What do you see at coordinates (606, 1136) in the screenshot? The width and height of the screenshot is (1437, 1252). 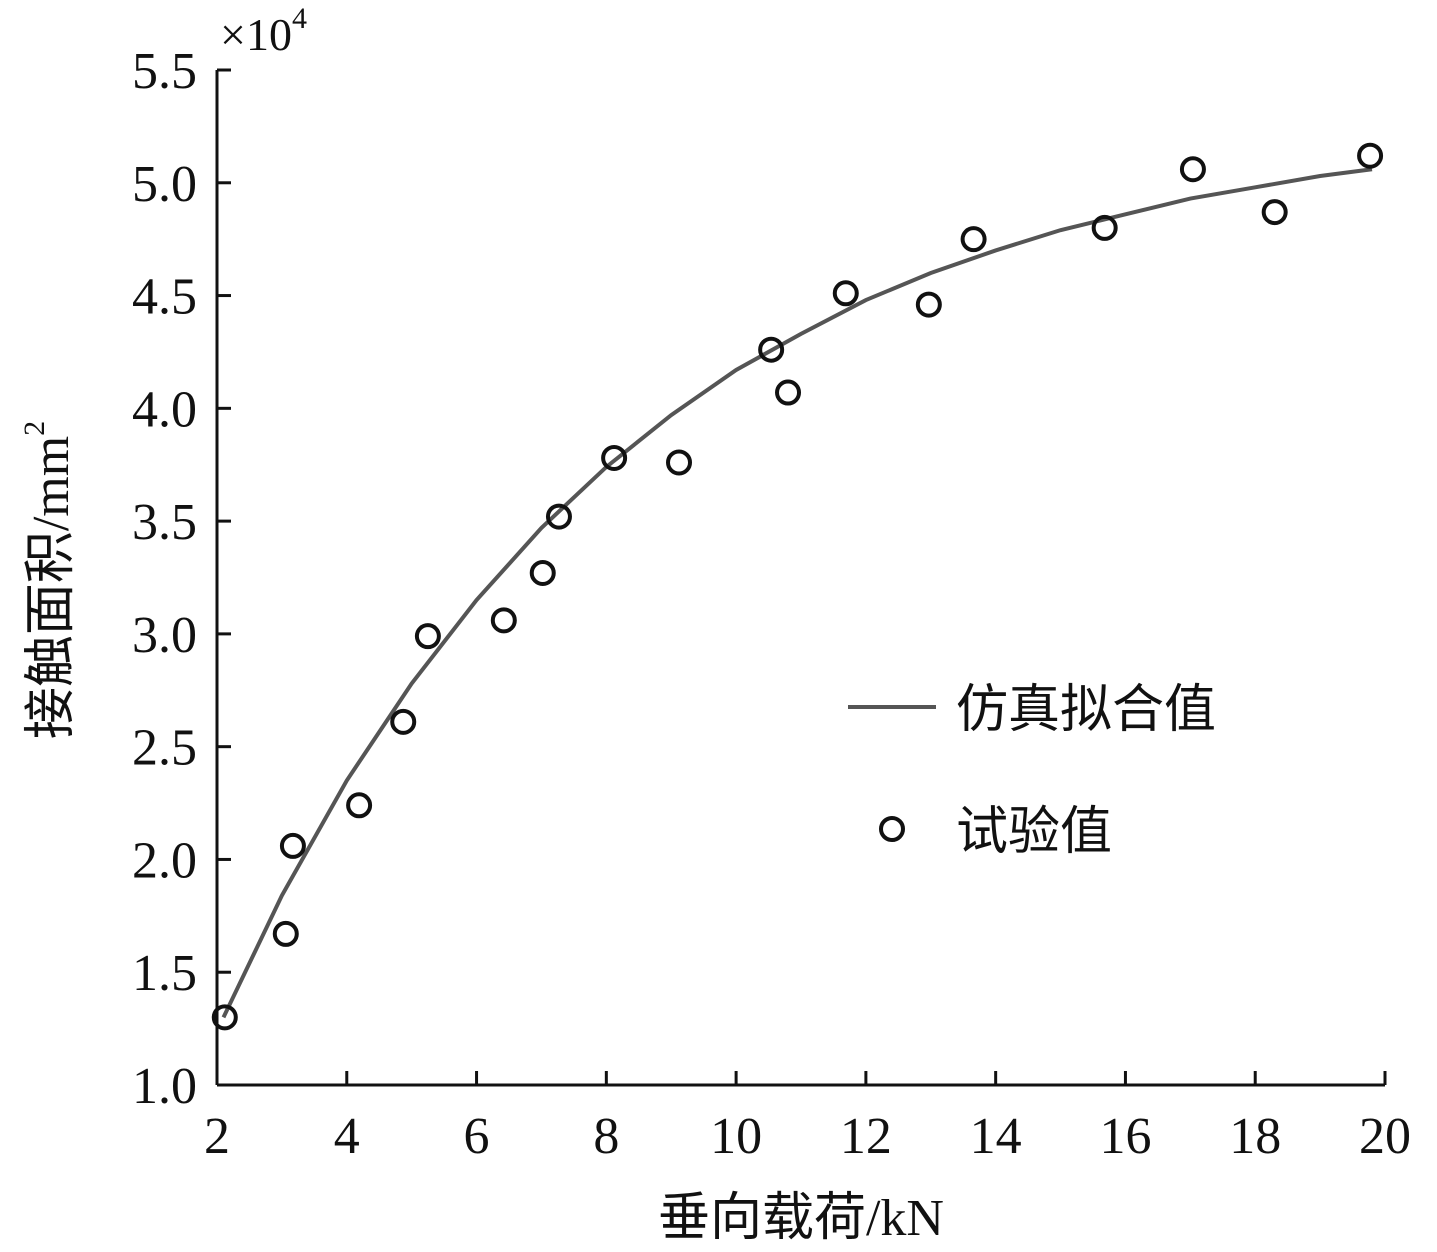 I see `x-tick-label: 8` at bounding box center [606, 1136].